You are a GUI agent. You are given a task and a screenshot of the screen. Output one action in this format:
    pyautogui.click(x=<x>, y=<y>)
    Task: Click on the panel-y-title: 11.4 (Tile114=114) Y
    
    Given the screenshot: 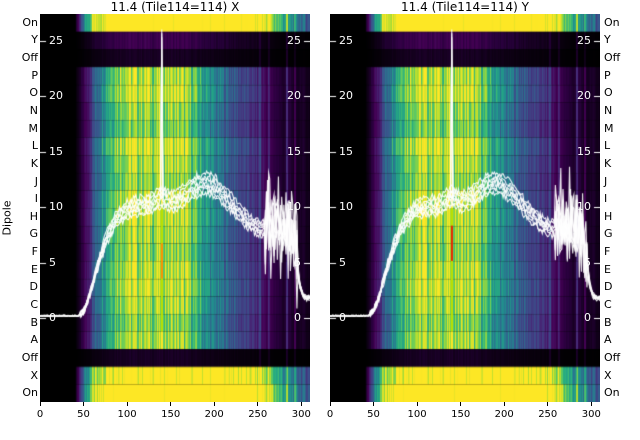 What is the action you would take?
    pyautogui.click(x=465, y=7)
    